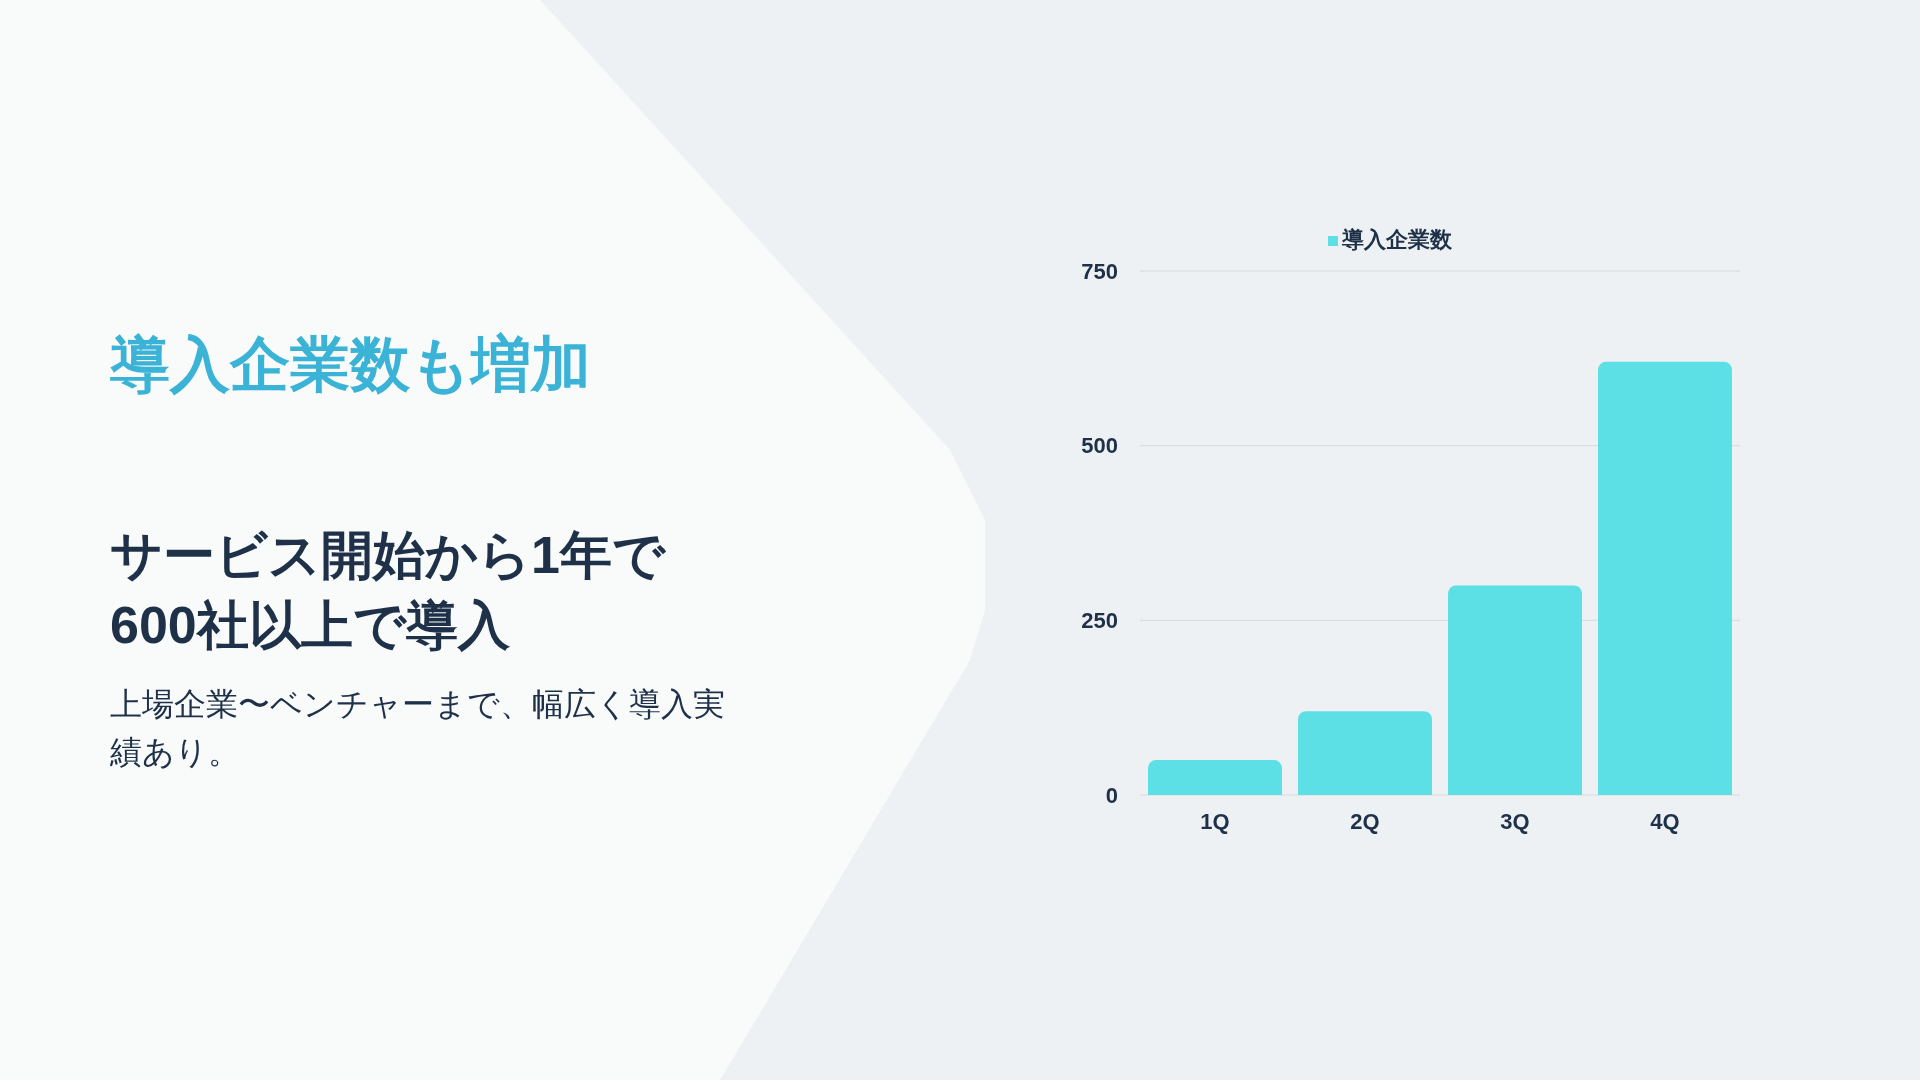 The image size is (1920, 1080). I want to click on y-tick-label: 500, so click(1099, 446).